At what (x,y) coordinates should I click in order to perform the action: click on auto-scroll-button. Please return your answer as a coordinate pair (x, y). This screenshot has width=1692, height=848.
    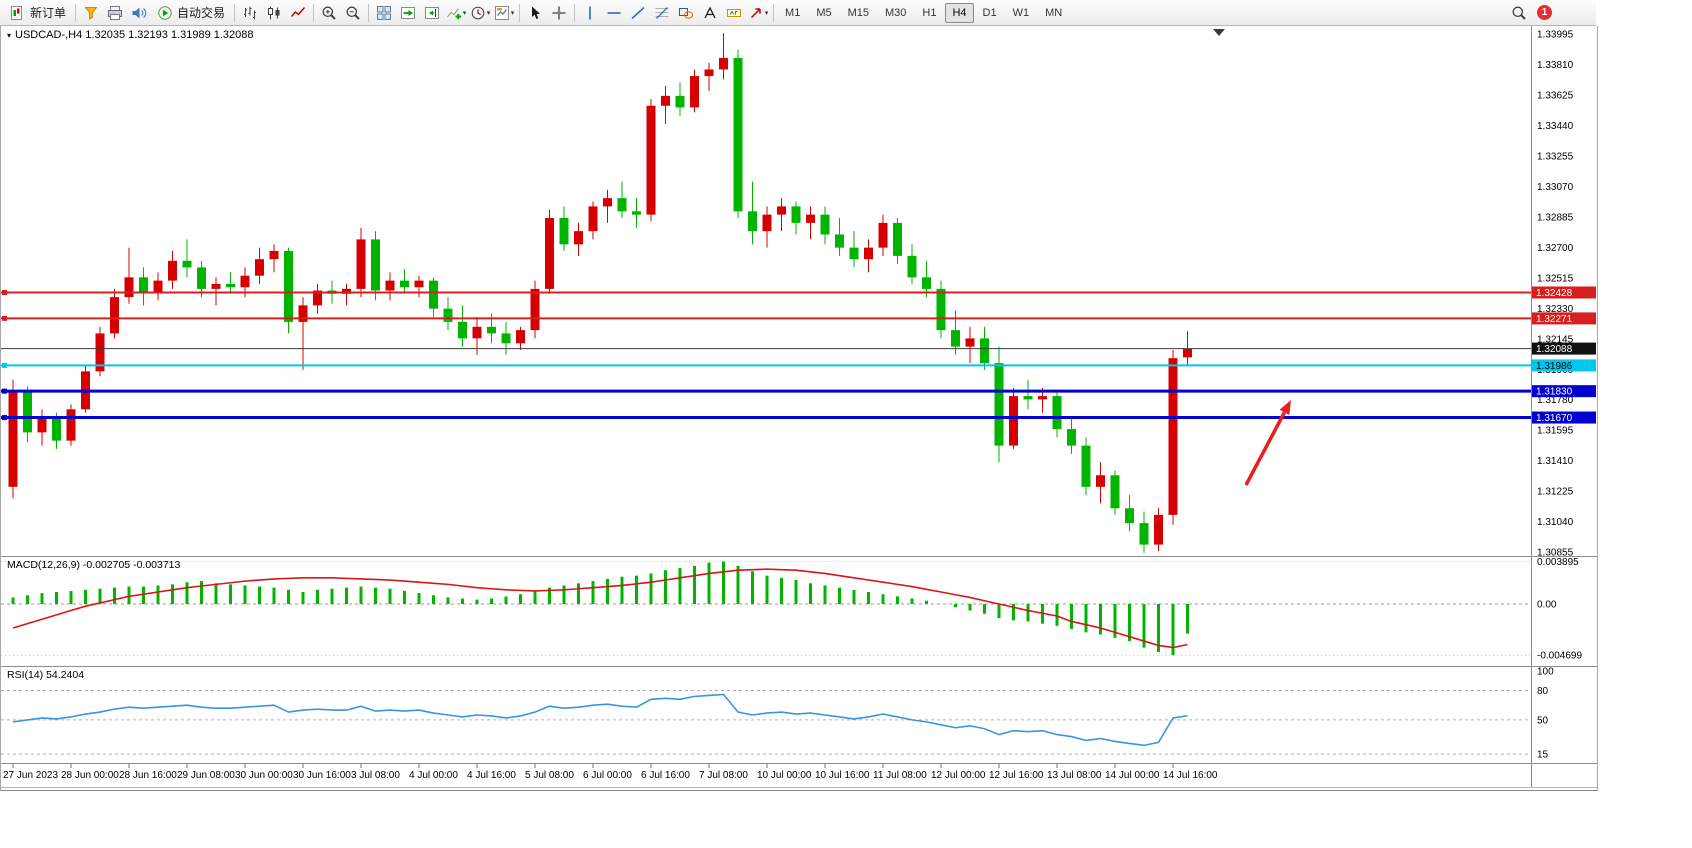
    Looking at the image, I should click on (408, 13).